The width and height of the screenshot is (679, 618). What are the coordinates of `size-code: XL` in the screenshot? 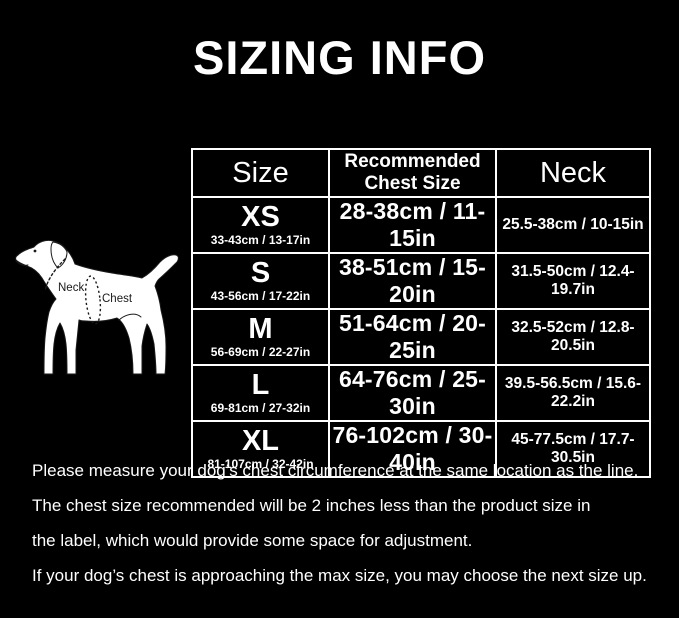 It's located at (260, 441).